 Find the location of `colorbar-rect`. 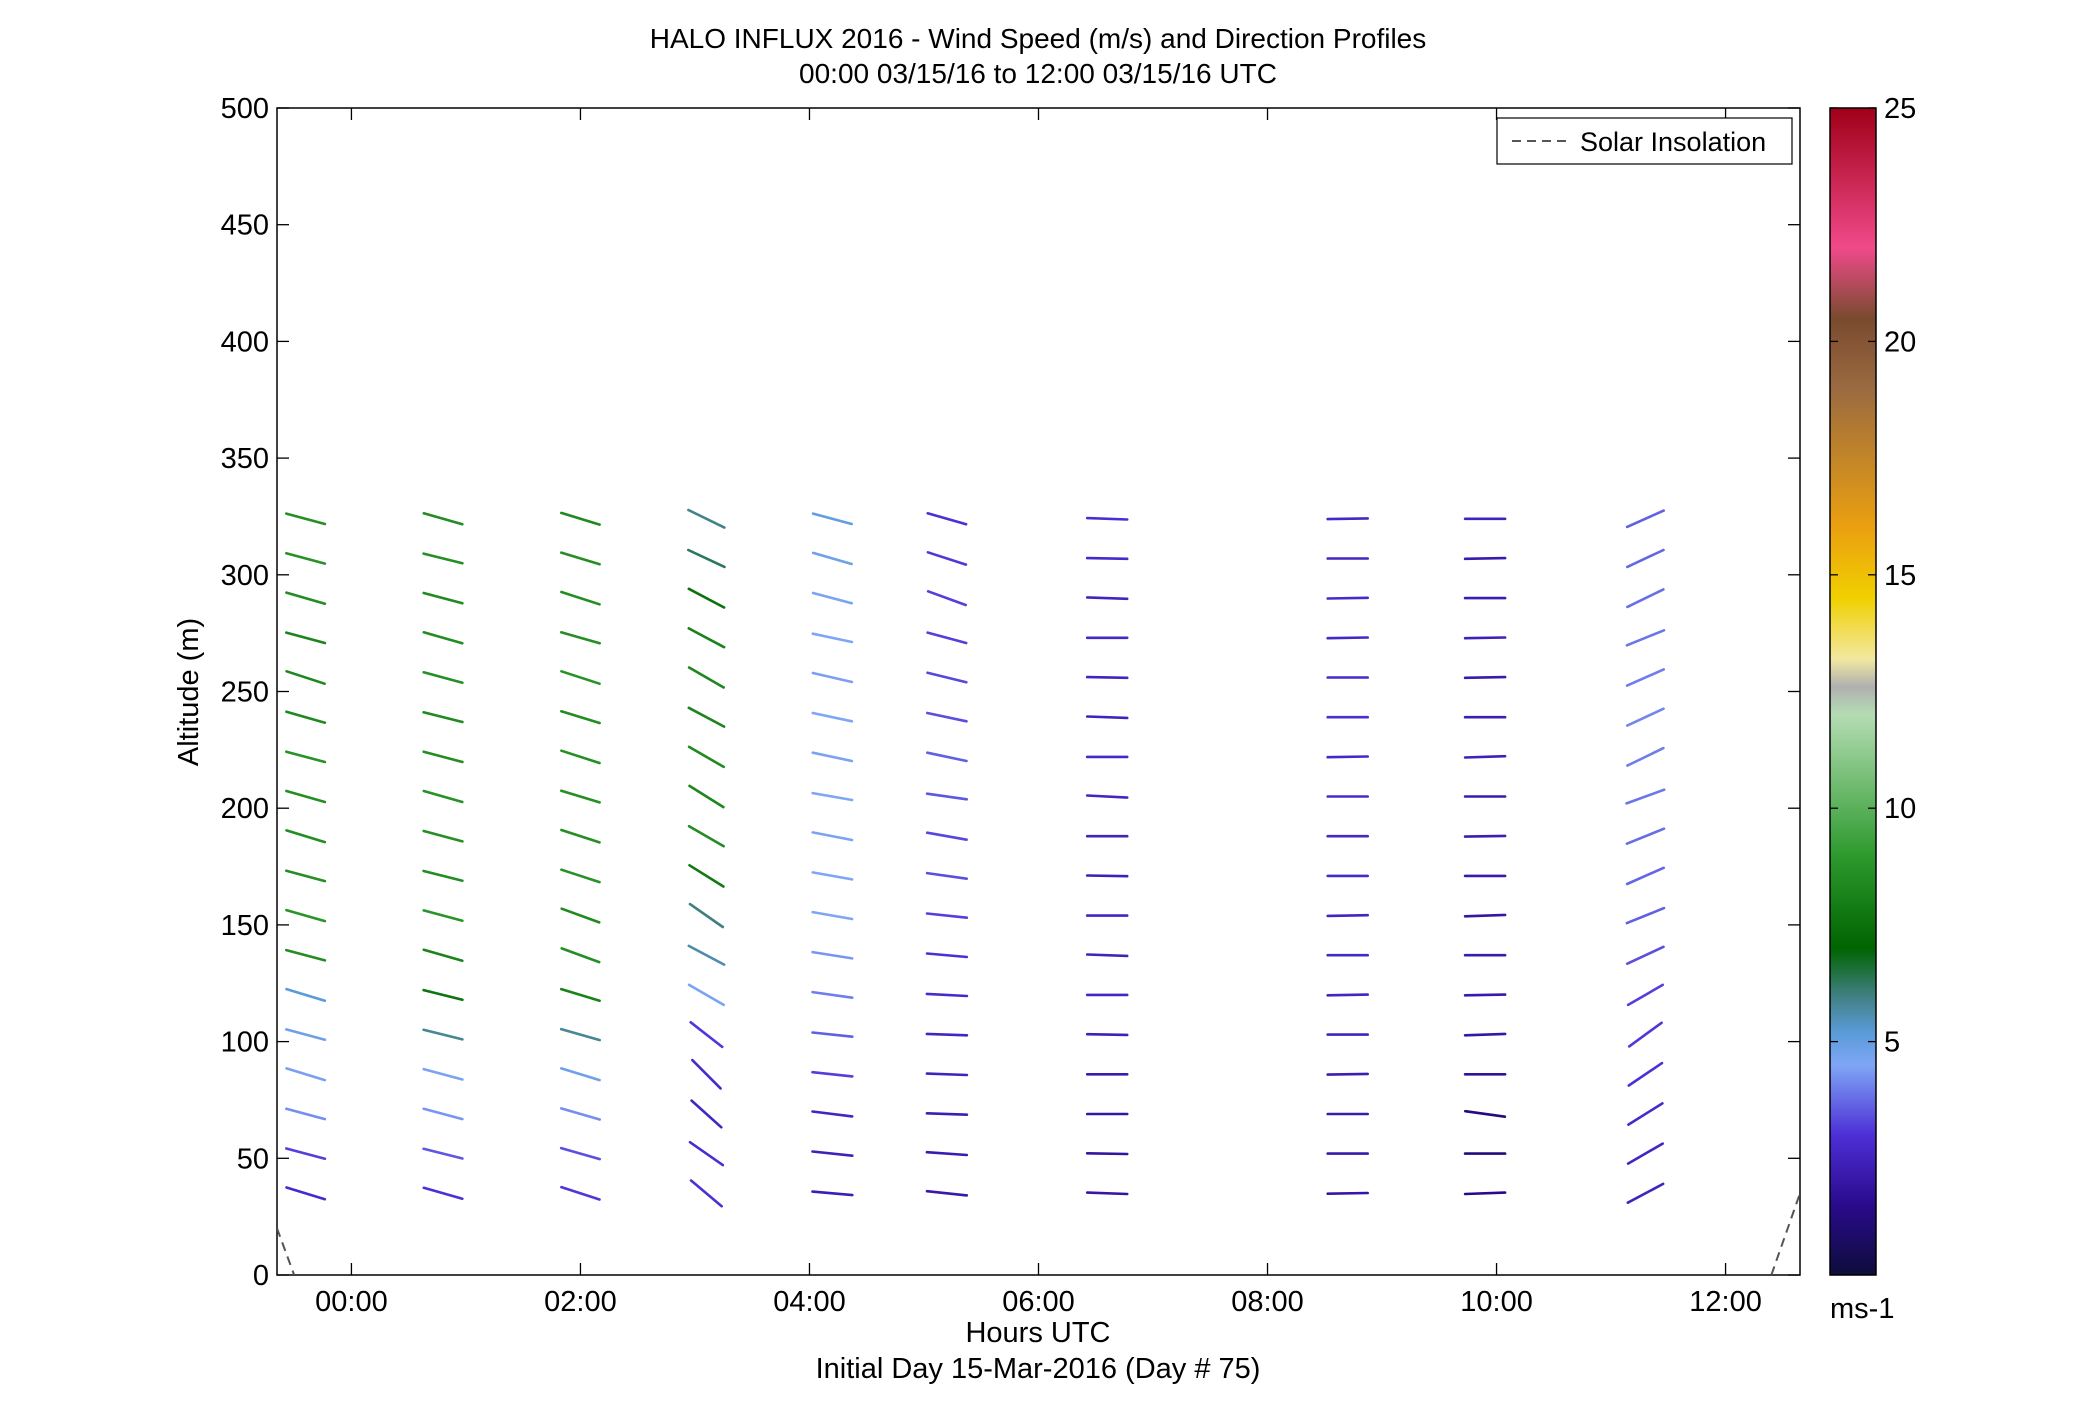

colorbar-rect is located at coordinates (1853, 691).